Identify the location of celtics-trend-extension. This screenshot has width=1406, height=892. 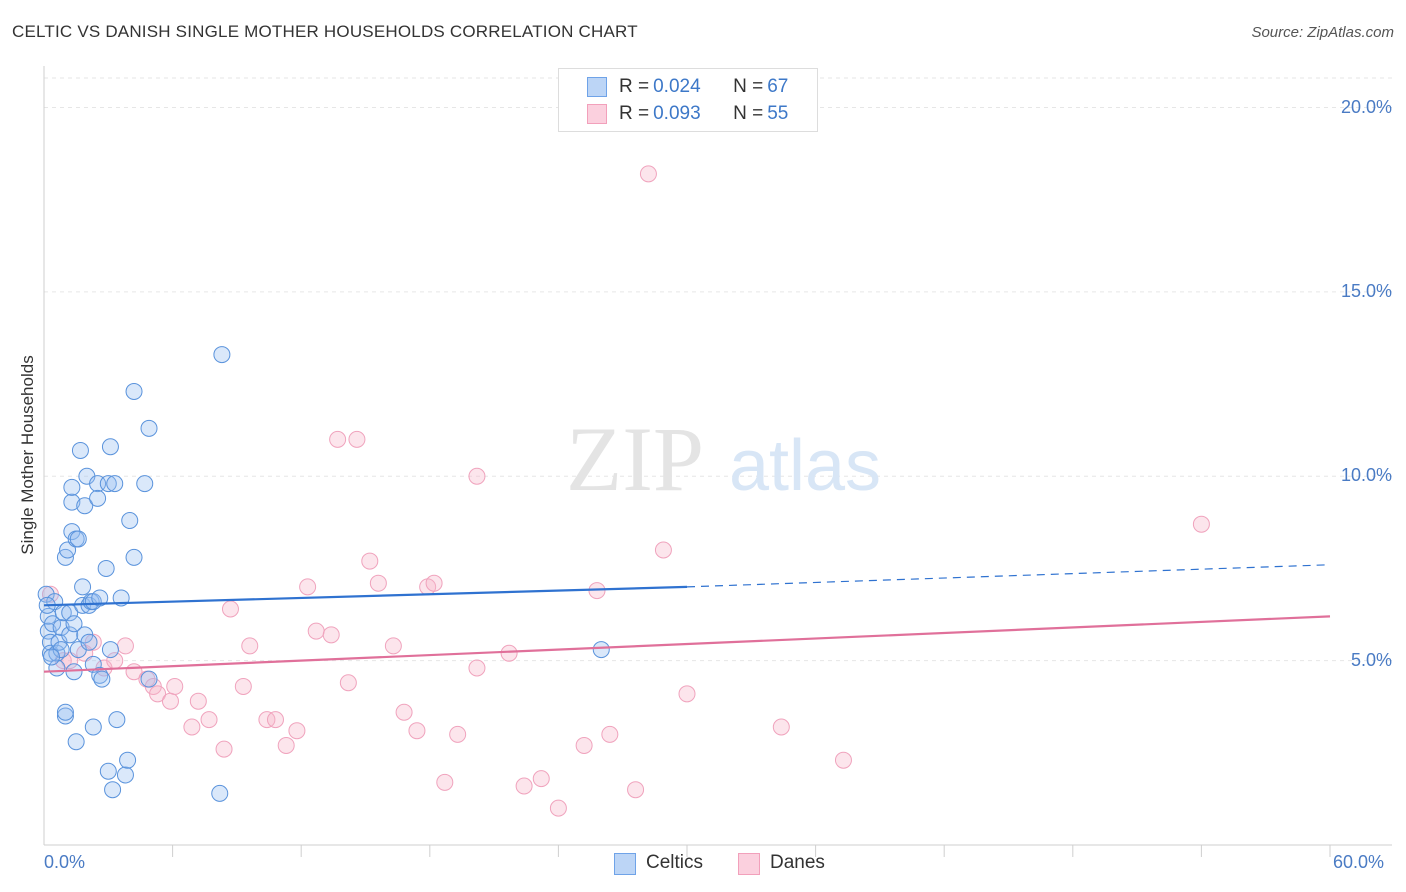
(1008, 576).